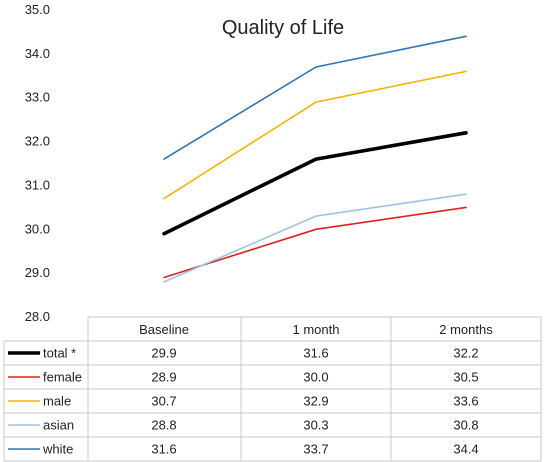  I want to click on data-label: 30.0, so click(315, 377).